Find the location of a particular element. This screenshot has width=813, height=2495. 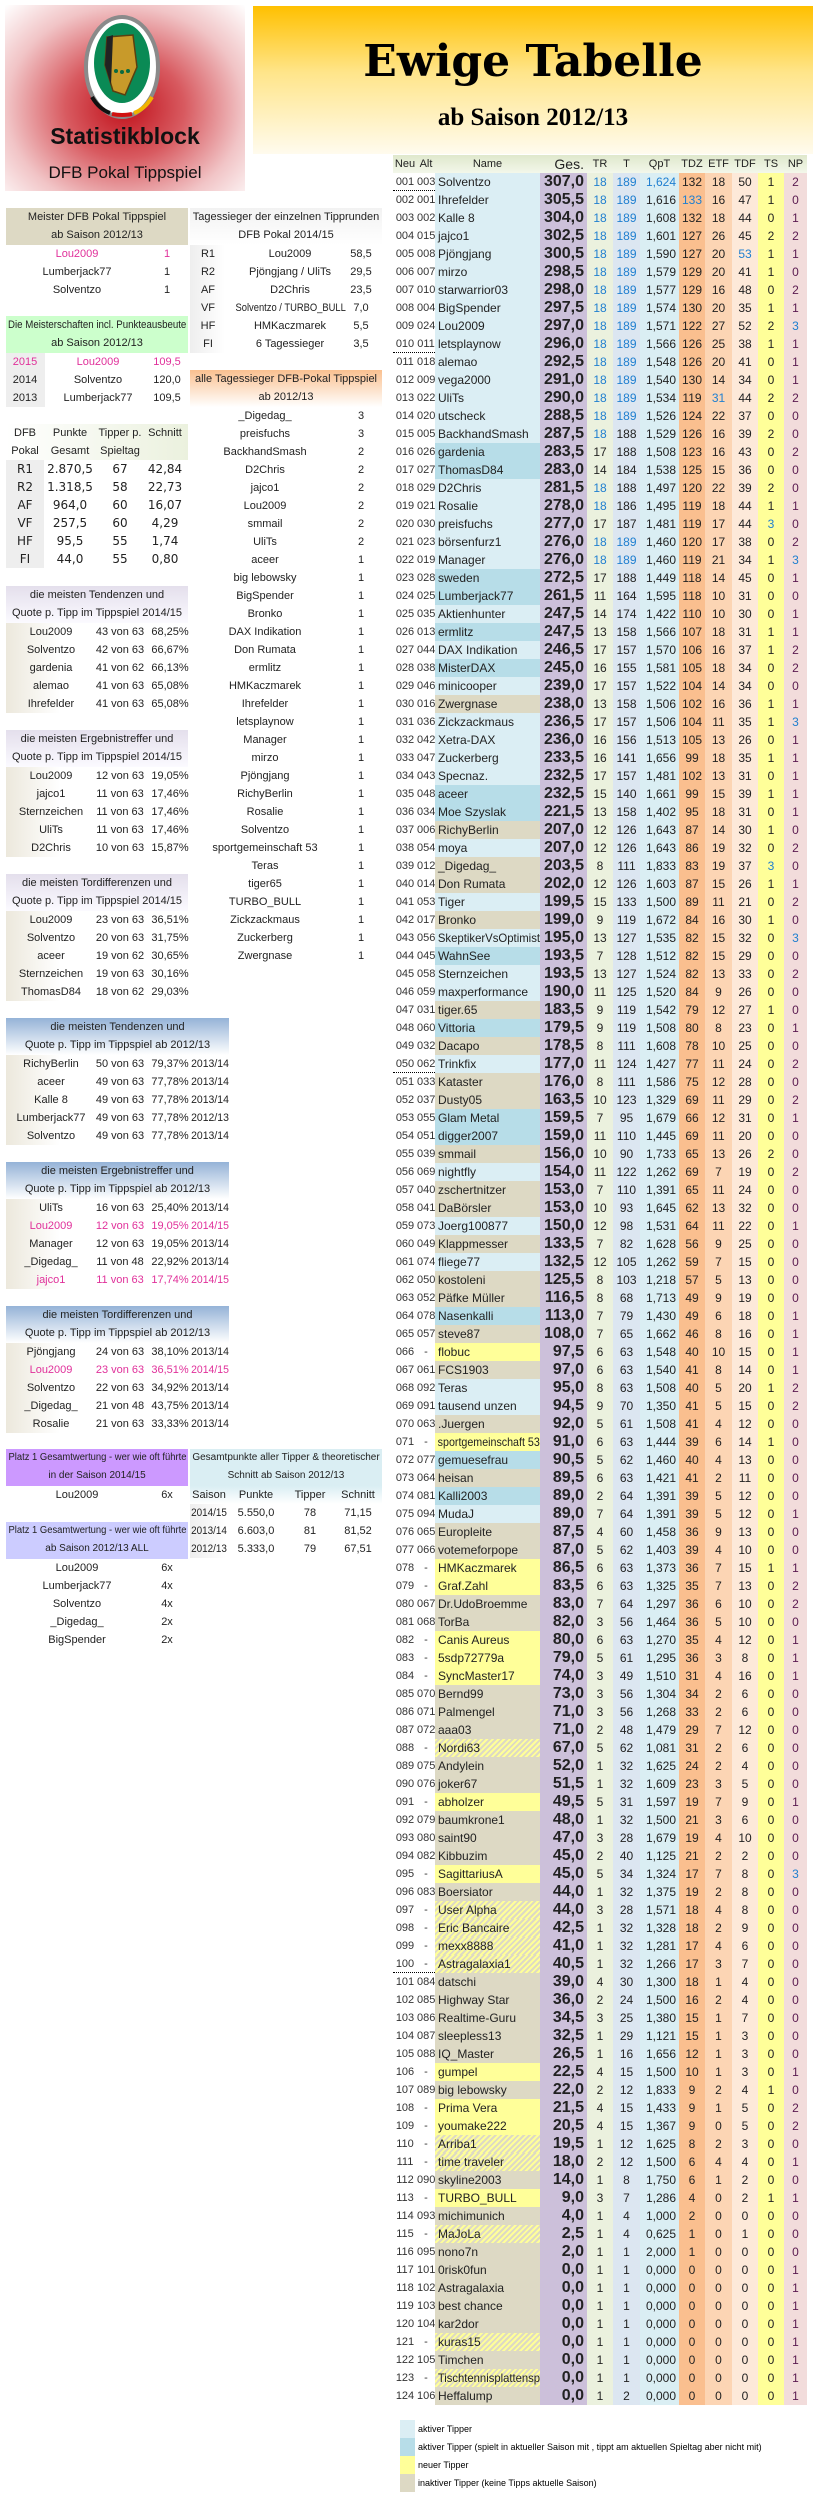

cell-name: best chance is located at coordinates (487, 2306).